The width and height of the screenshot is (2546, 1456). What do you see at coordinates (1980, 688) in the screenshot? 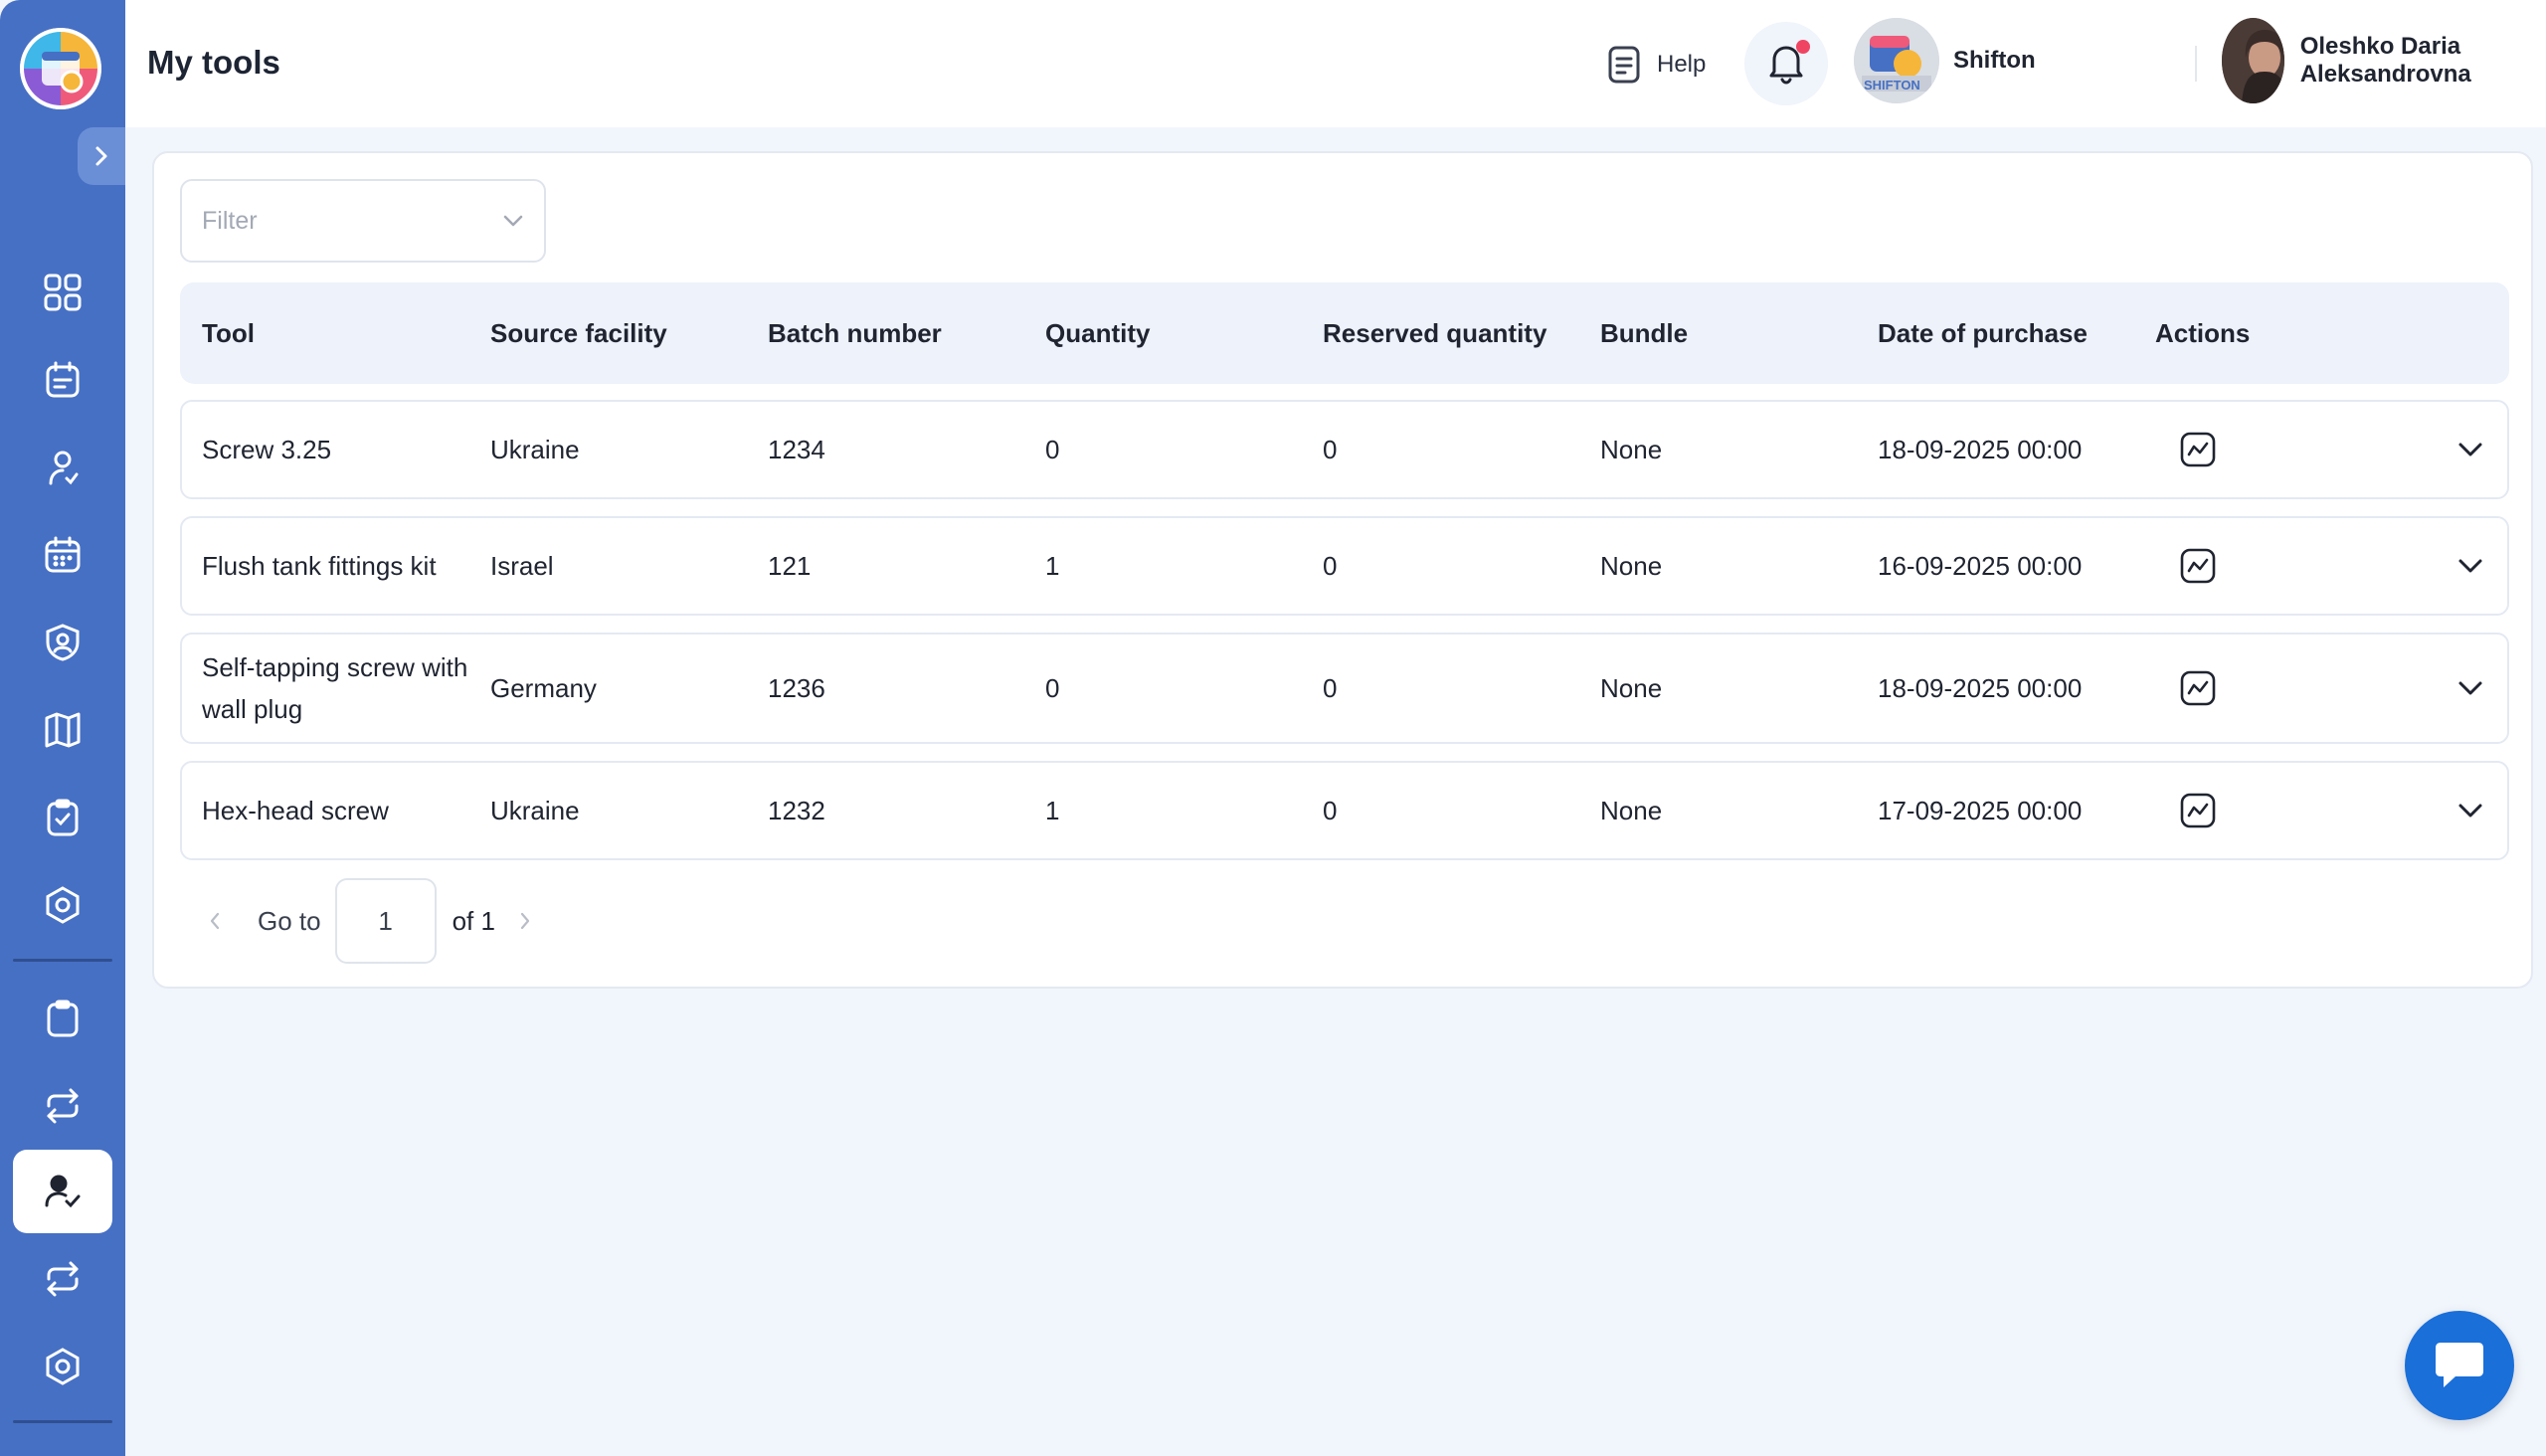
I see `cell-date-of-purchase: 18-09-2025 00:00` at bounding box center [1980, 688].